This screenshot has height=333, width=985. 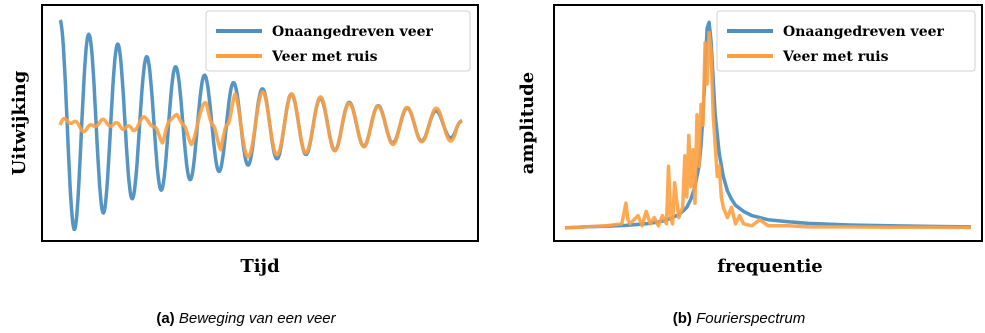 I want to click on caption-a-text: Beweging van een veer, so click(x=257, y=318).